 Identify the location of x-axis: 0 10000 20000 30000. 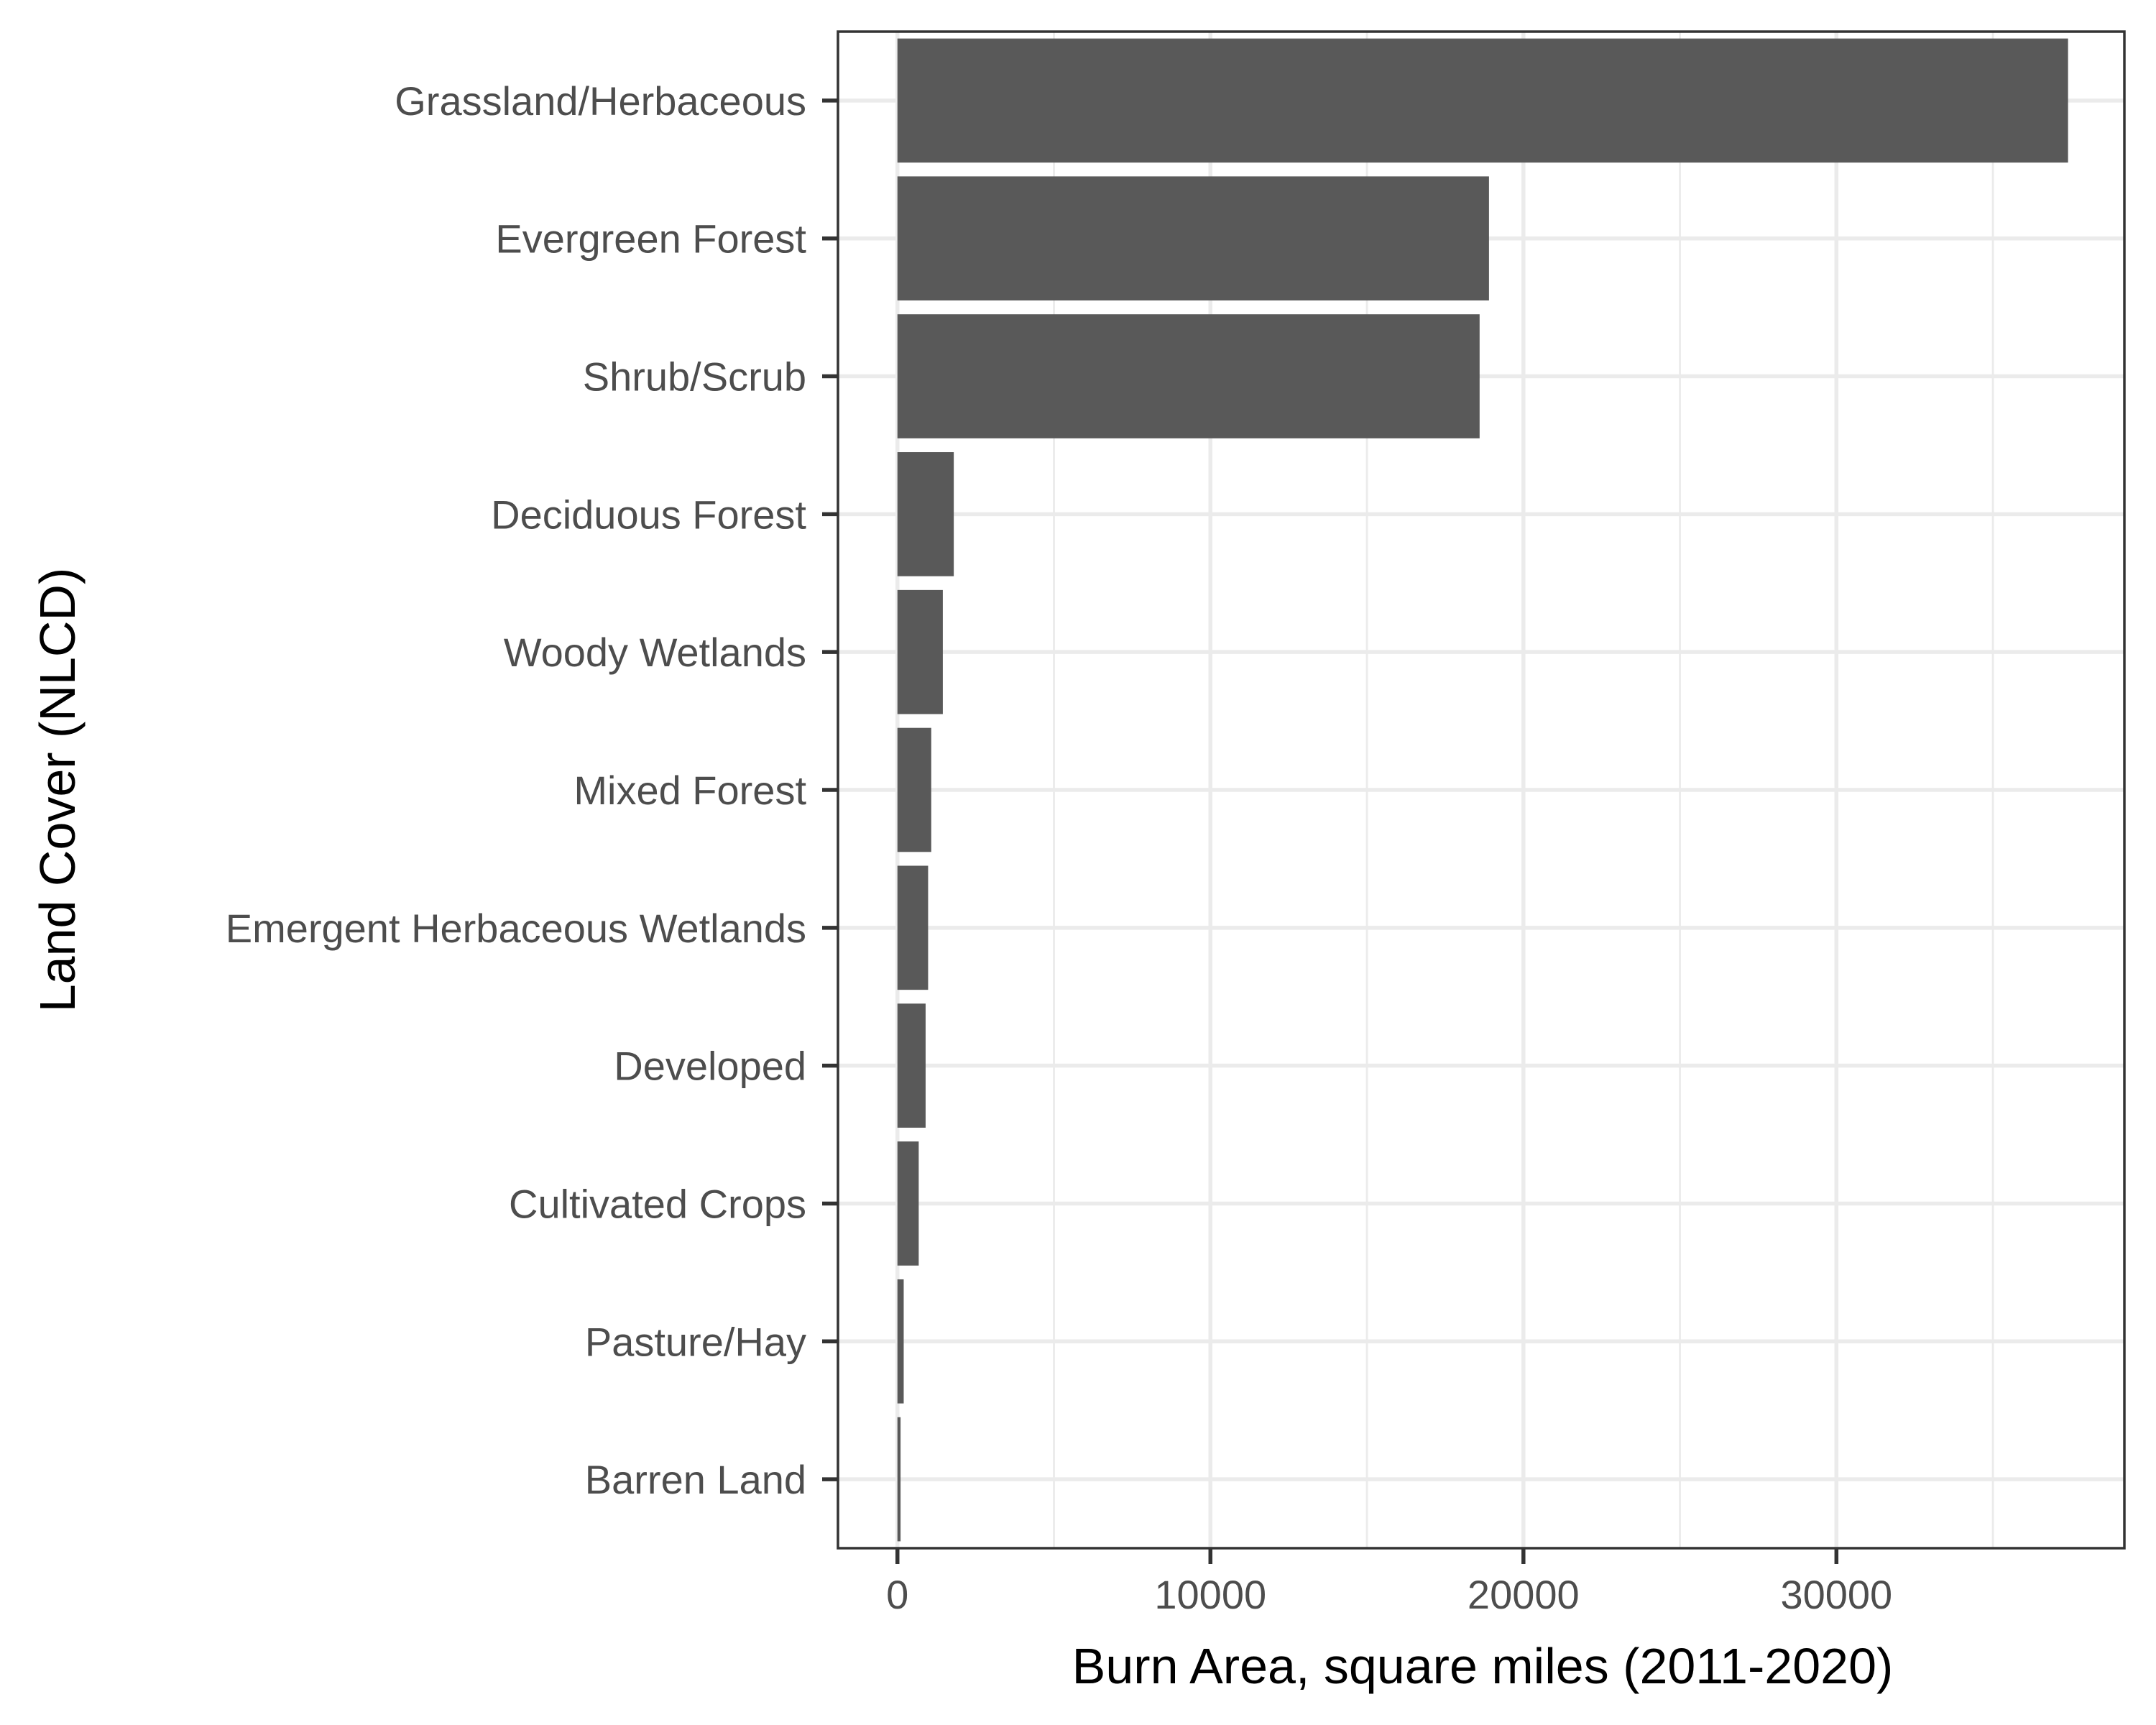
(1389, 1582).